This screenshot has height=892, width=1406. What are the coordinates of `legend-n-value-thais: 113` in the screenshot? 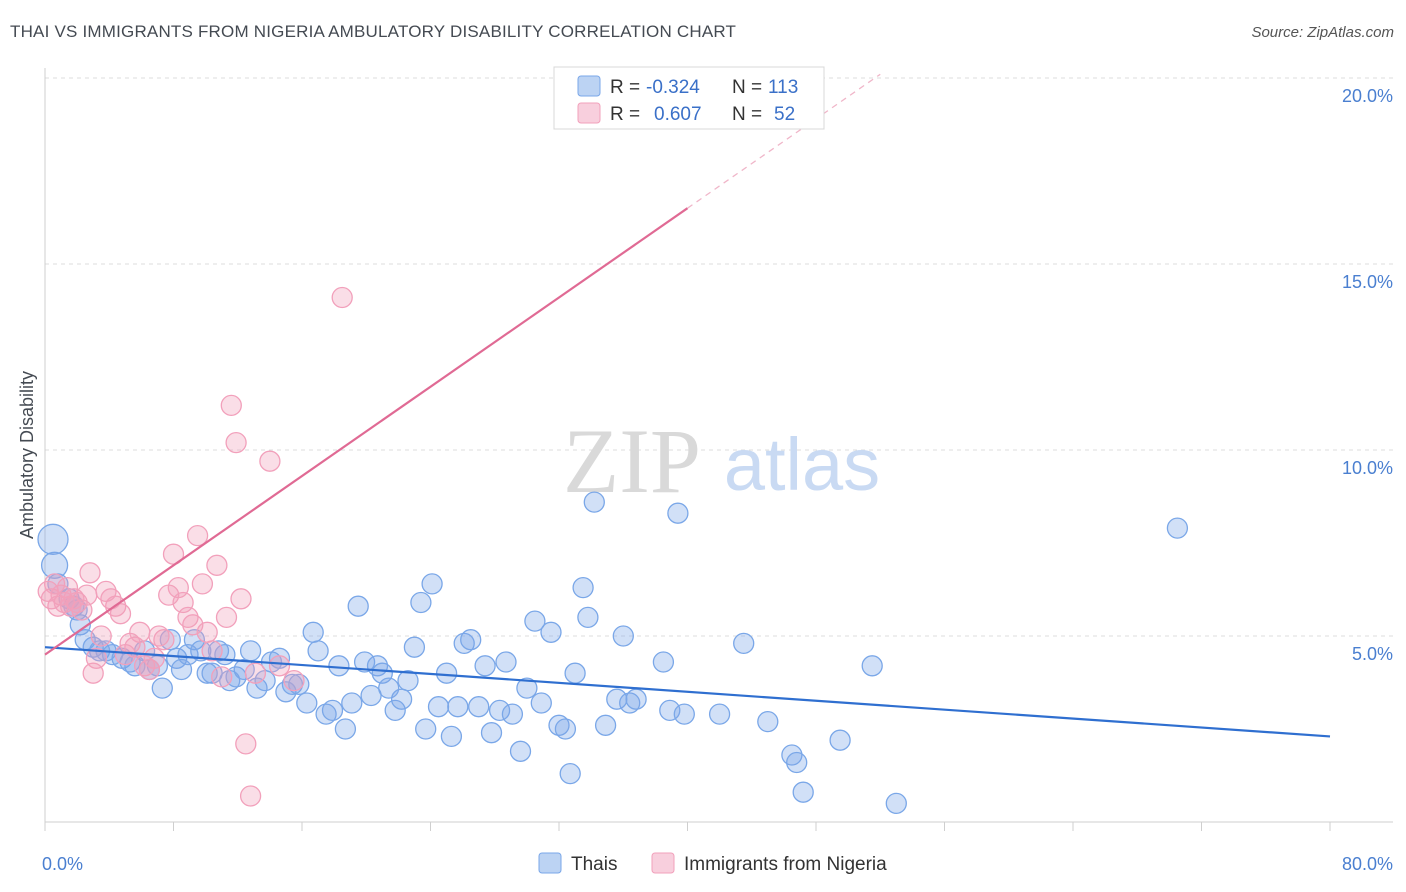 It's located at (783, 87).